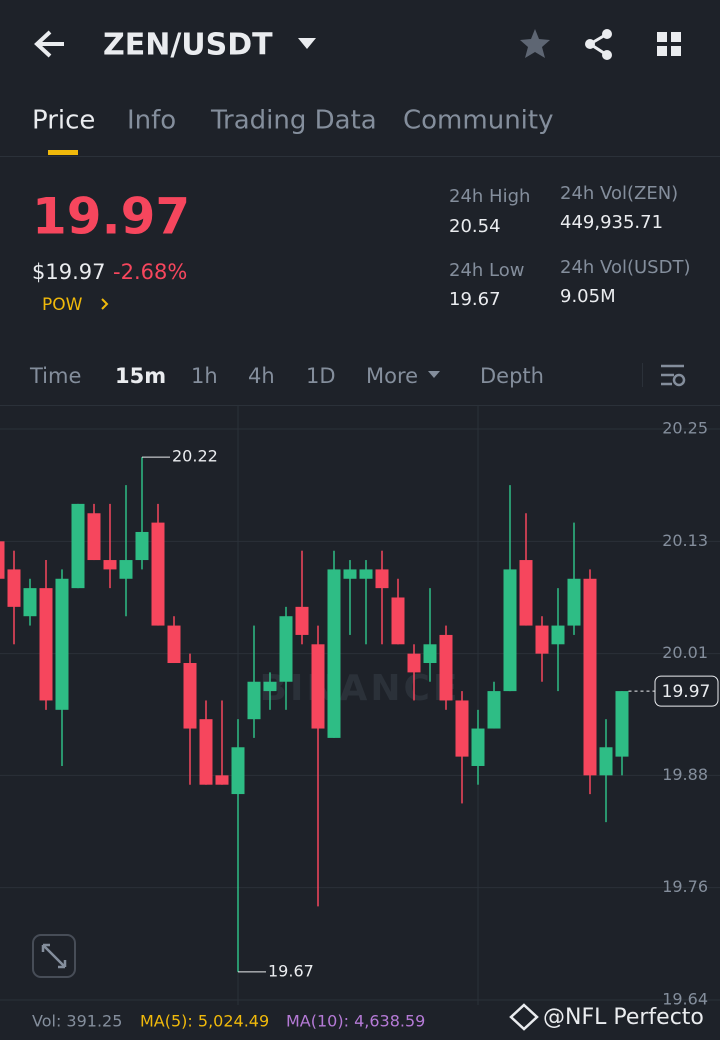 The width and height of the screenshot is (720, 1040). What do you see at coordinates (261, 376) in the screenshot?
I see `timeframe: 4h` at bounding box center [261, 376].